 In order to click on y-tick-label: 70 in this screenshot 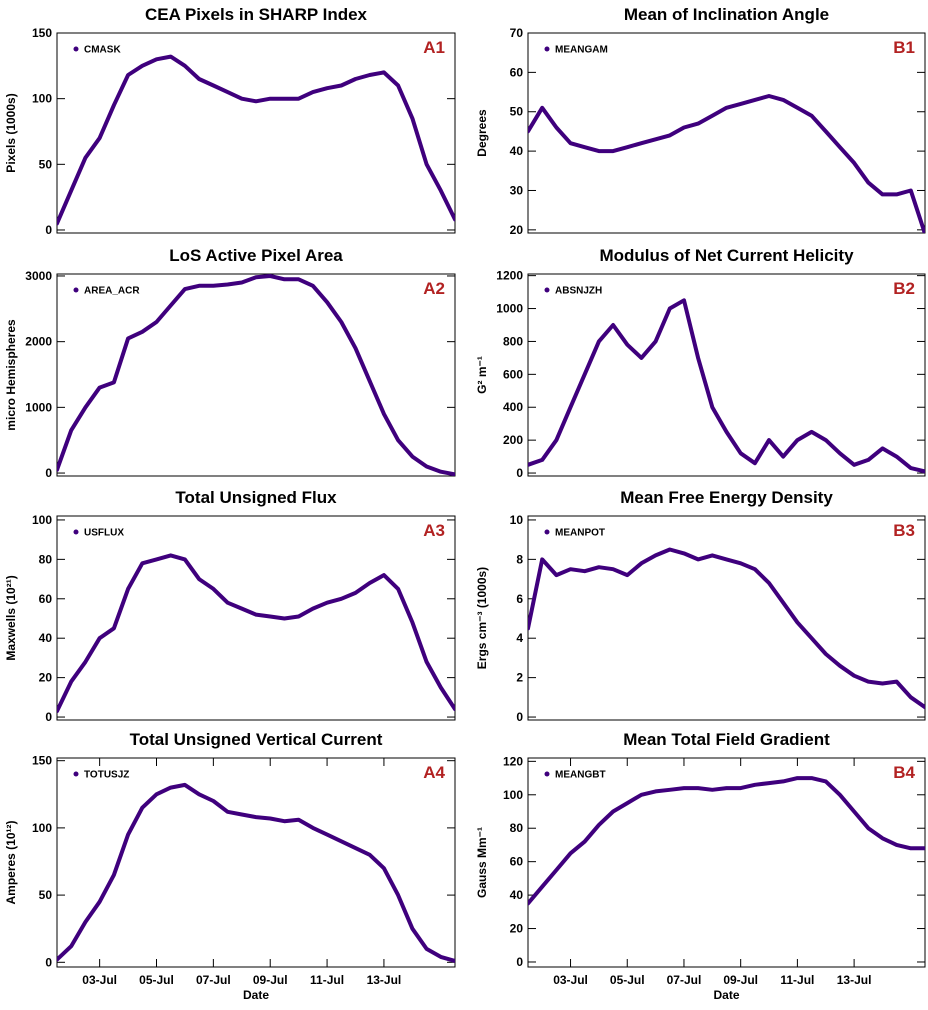, I will do `click(517, 33)`.